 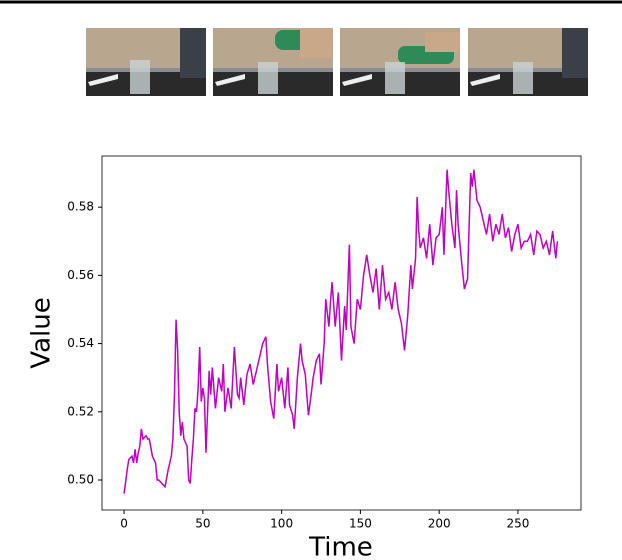 What do you see at coordinates (80, 207) in the screenshot?
I see `y-tick-label: 0.58` at bounding box center [80, 207].